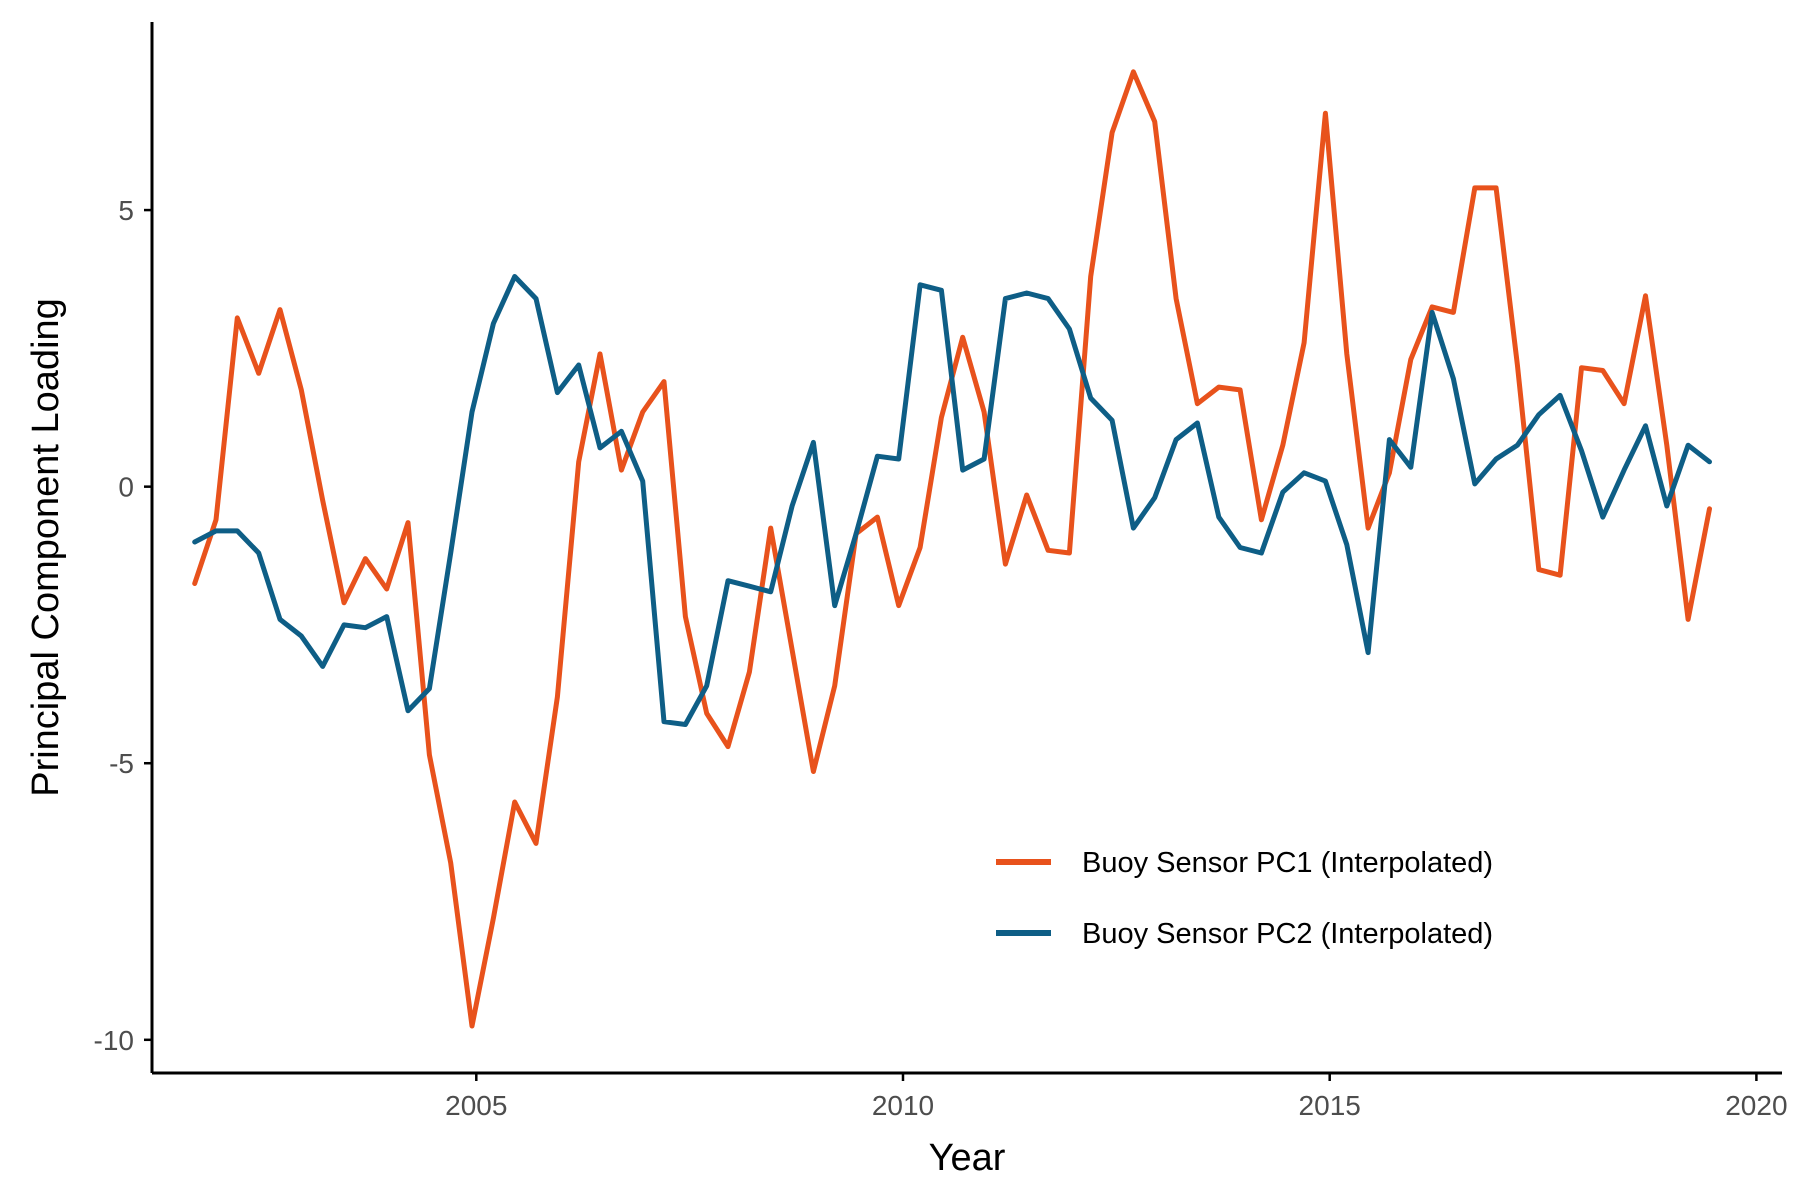 This screenshot has height=1200, width=1800. Describe the element at coordinates (1287, 934) in the screenshot. I see `legend-label: Buoy Sensor PC2 (Interpolated)` at that location.